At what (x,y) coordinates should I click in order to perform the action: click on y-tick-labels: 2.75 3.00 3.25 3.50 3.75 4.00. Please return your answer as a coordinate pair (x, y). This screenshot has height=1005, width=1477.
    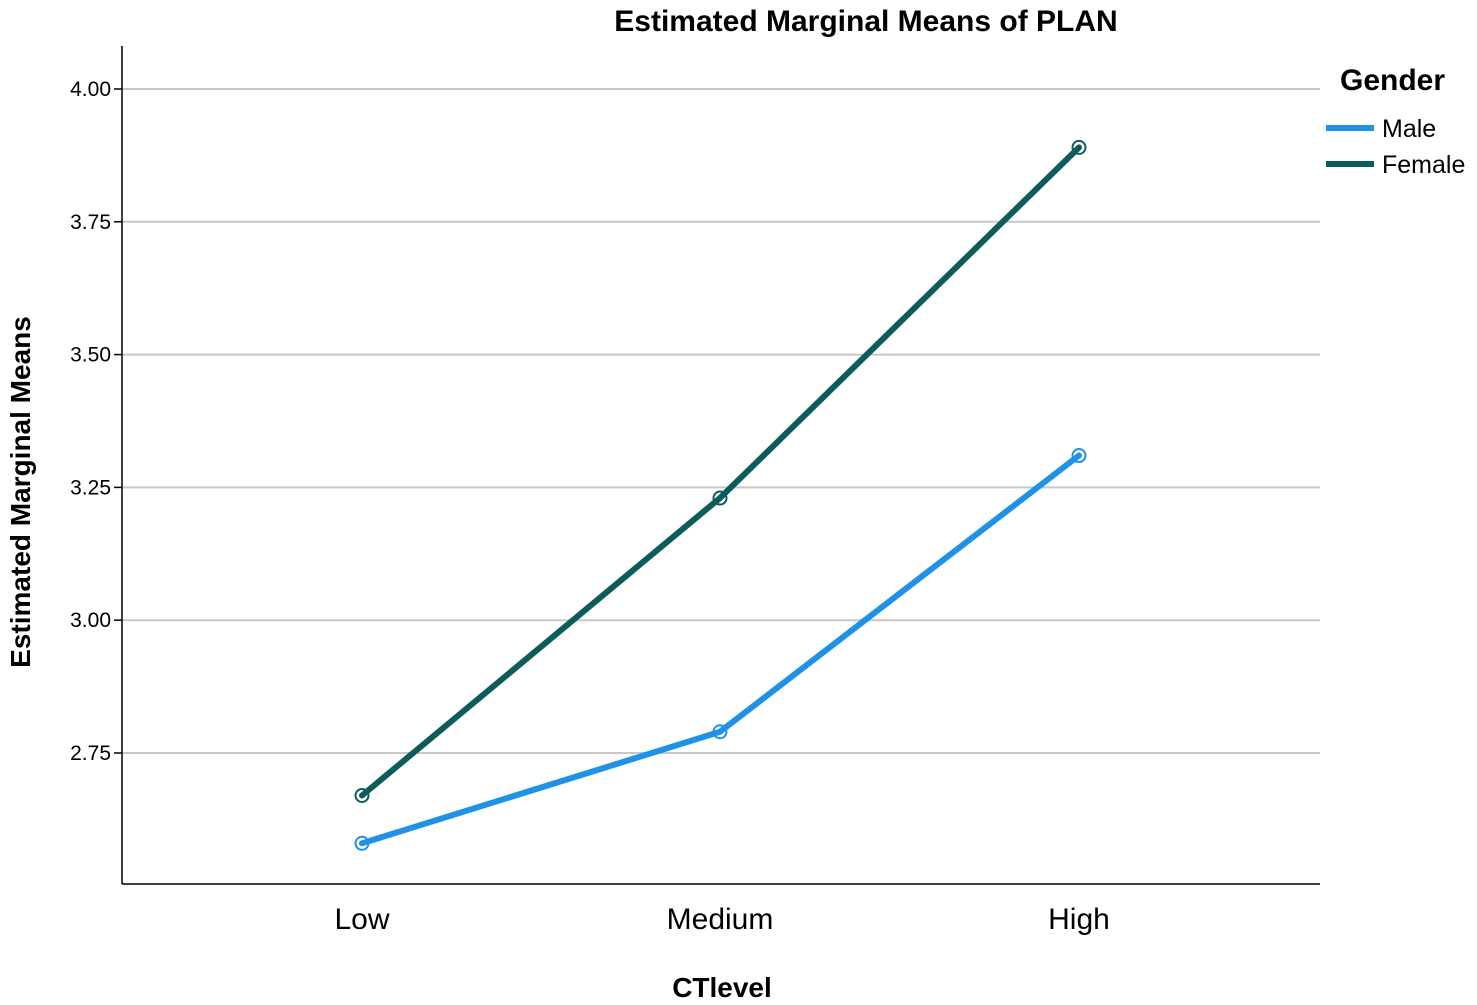
    Looking at the image, I should click on (90, 421).